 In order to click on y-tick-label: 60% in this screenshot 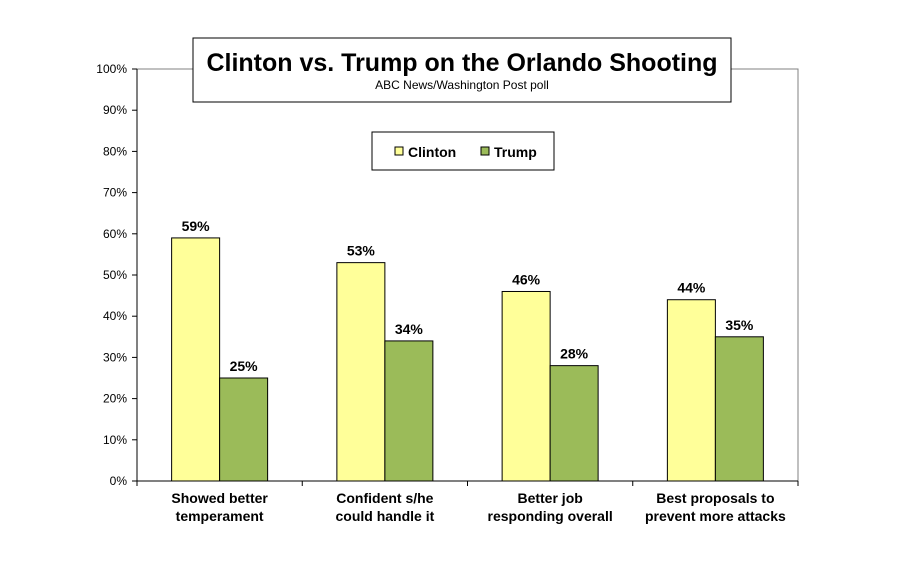, I will do `click(115, 234)`.